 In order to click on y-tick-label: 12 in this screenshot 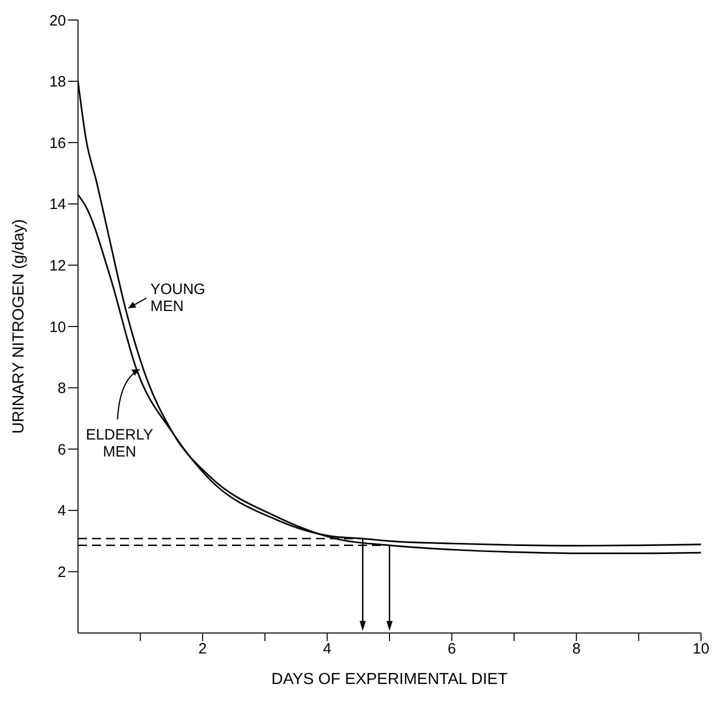, I will do `click(57, 266)`.